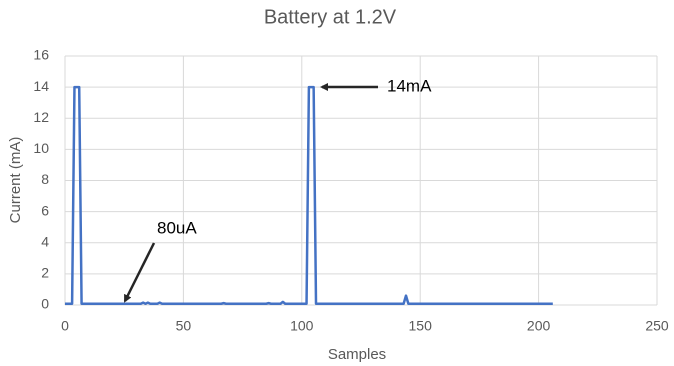 The height and width of the screenshot is (366, 674). What do you see at coordinates (302, 326) in the screenshot?
I see `x-tick-label: 100` at bounding box center [302, 326].